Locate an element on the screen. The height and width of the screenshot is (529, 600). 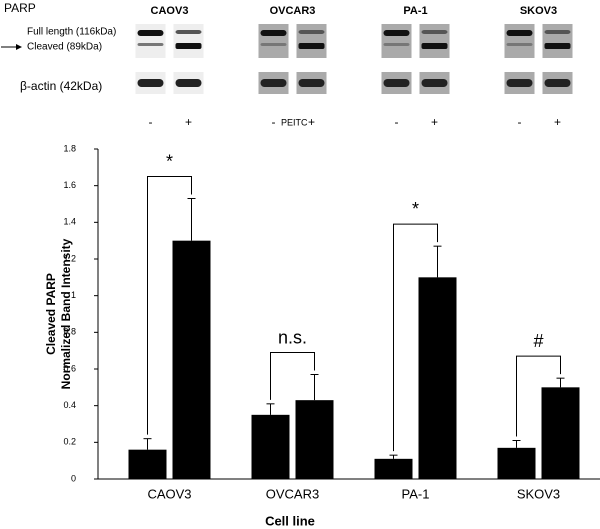
y-axis-title: Normalized Band Intensity is located at coordinates (66, 313).